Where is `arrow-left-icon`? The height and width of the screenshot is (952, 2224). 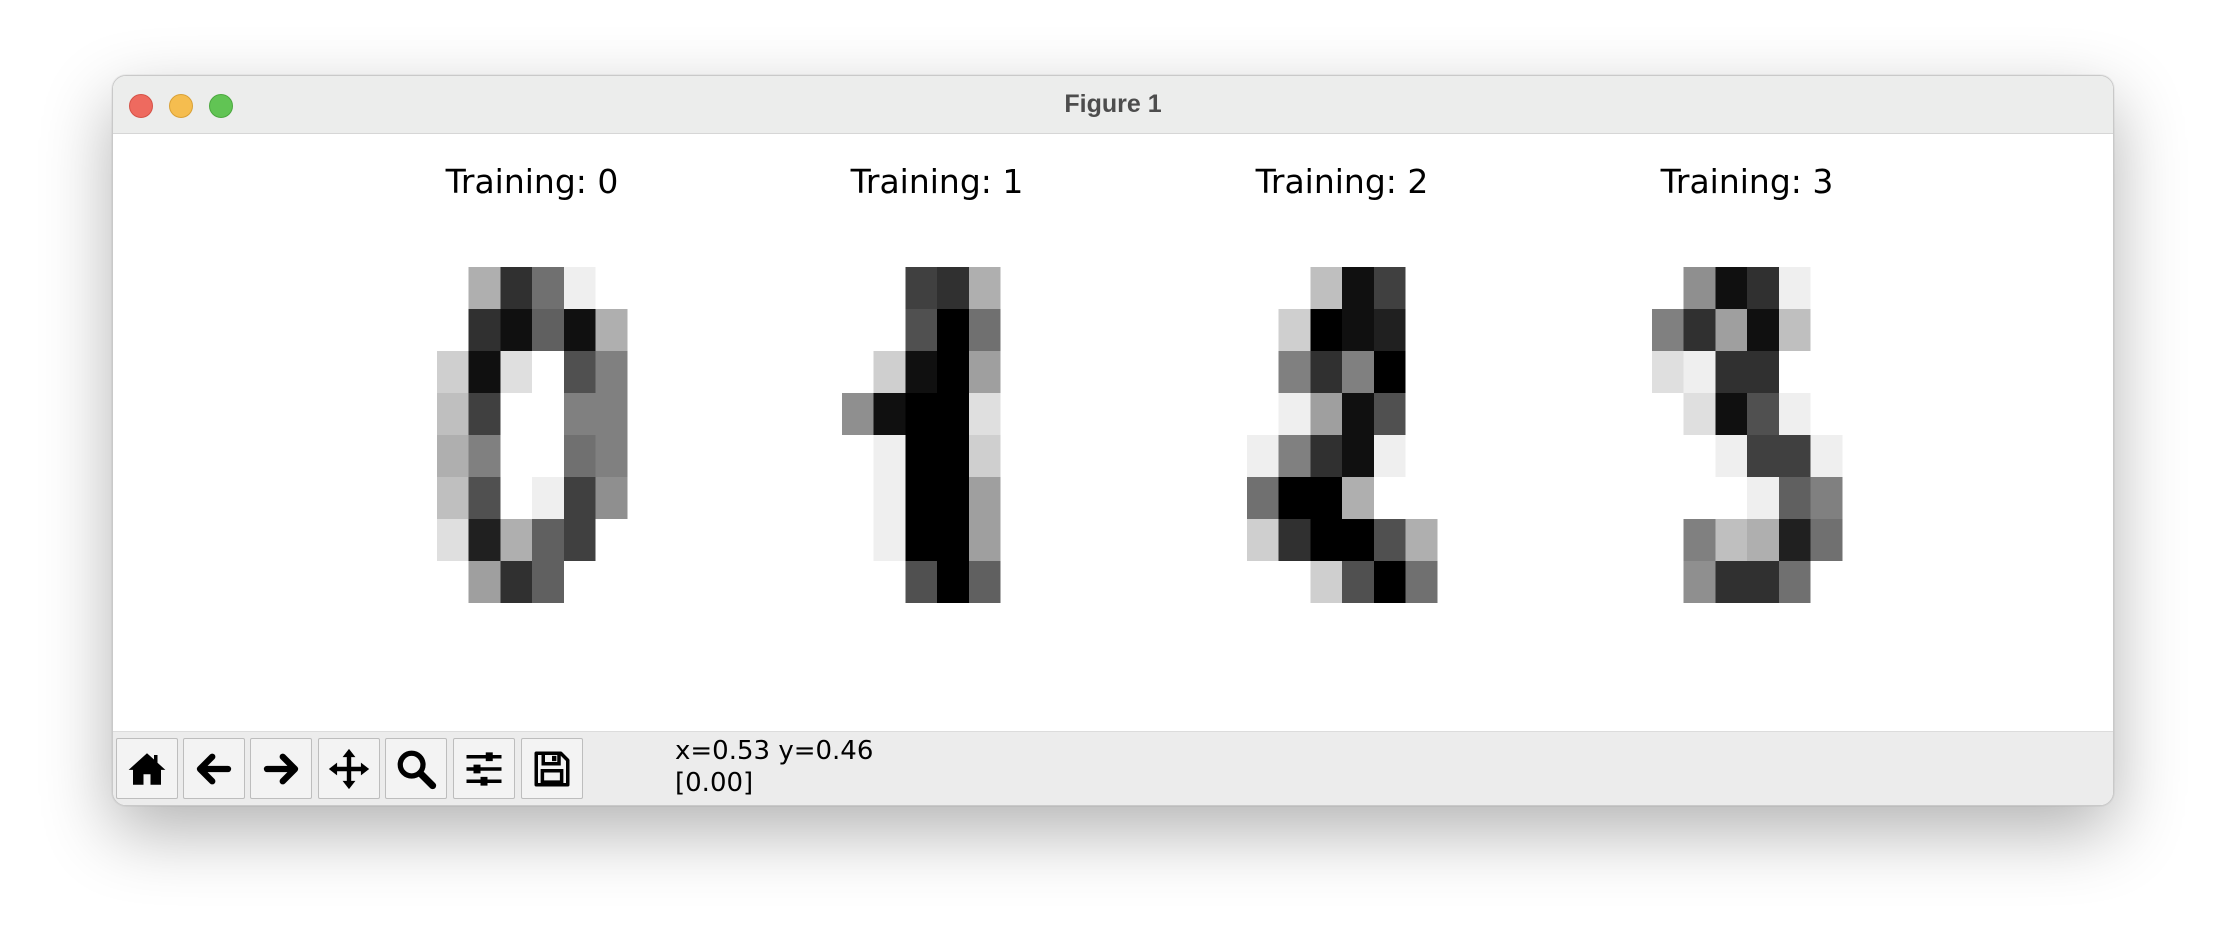 arrow-left-icon is located at coordinates (214, 768).